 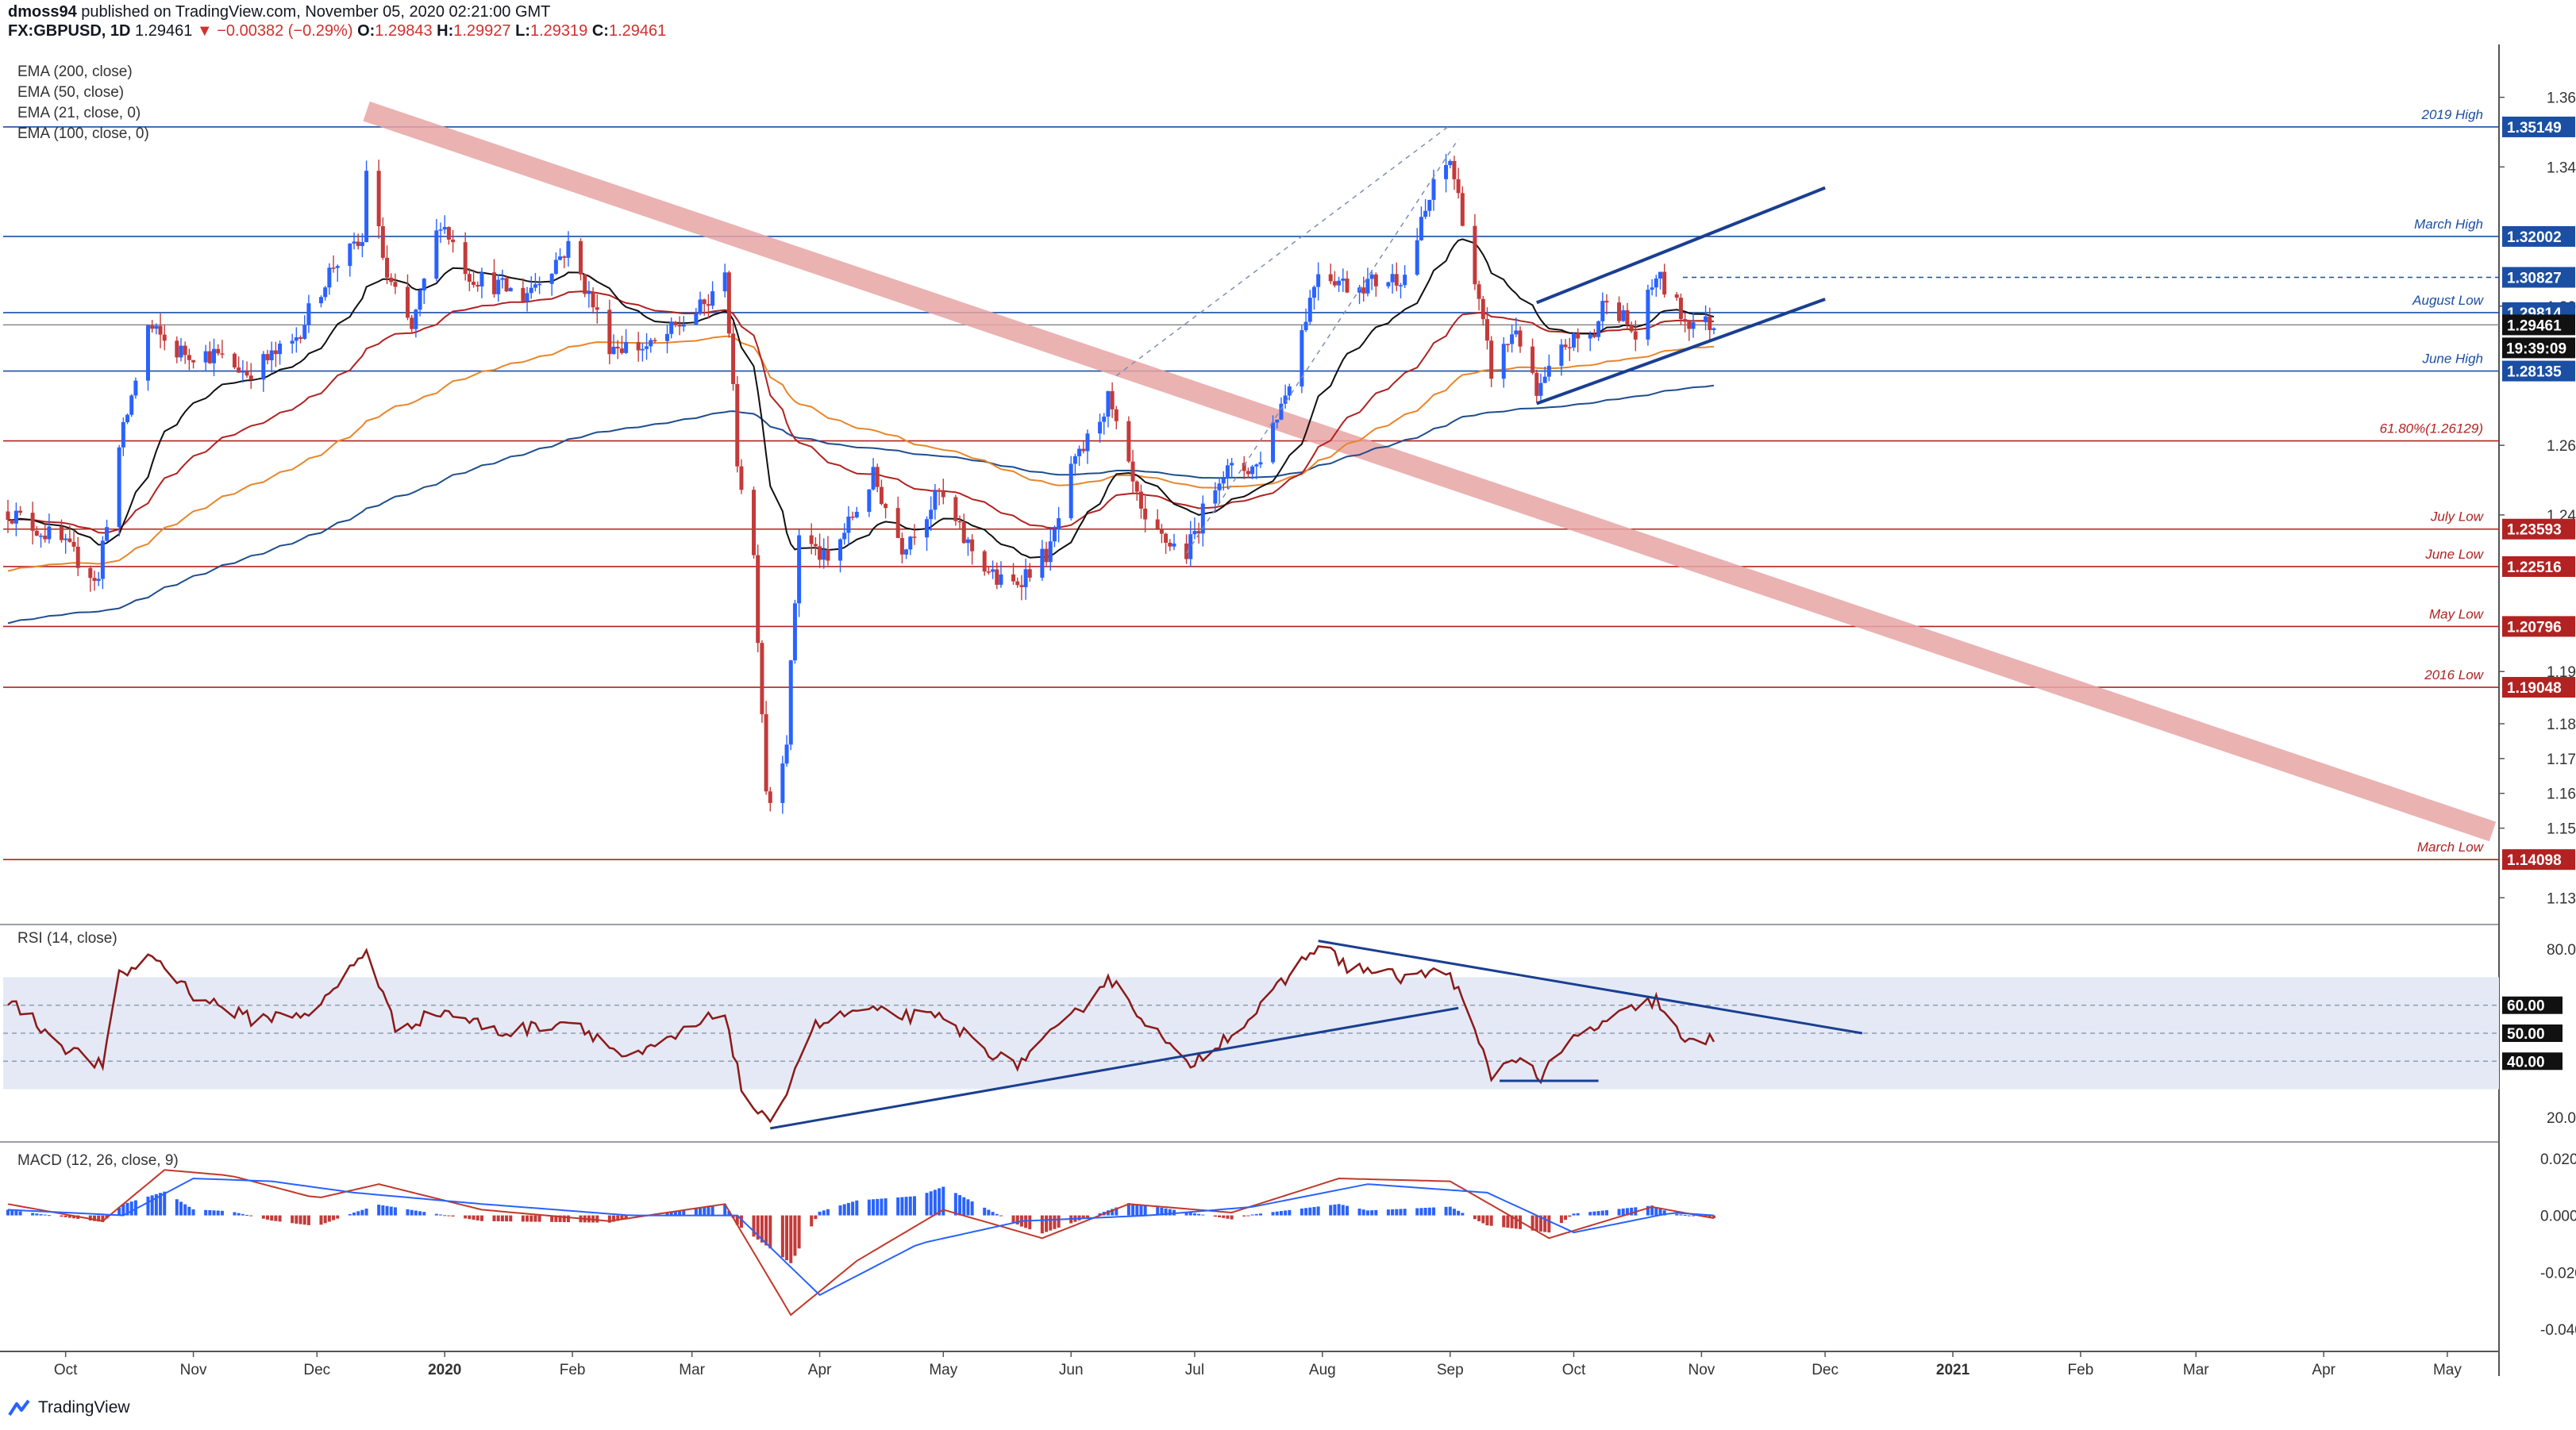 I want to click on time-tick-label: Nov, so click(x=193, y=1370).